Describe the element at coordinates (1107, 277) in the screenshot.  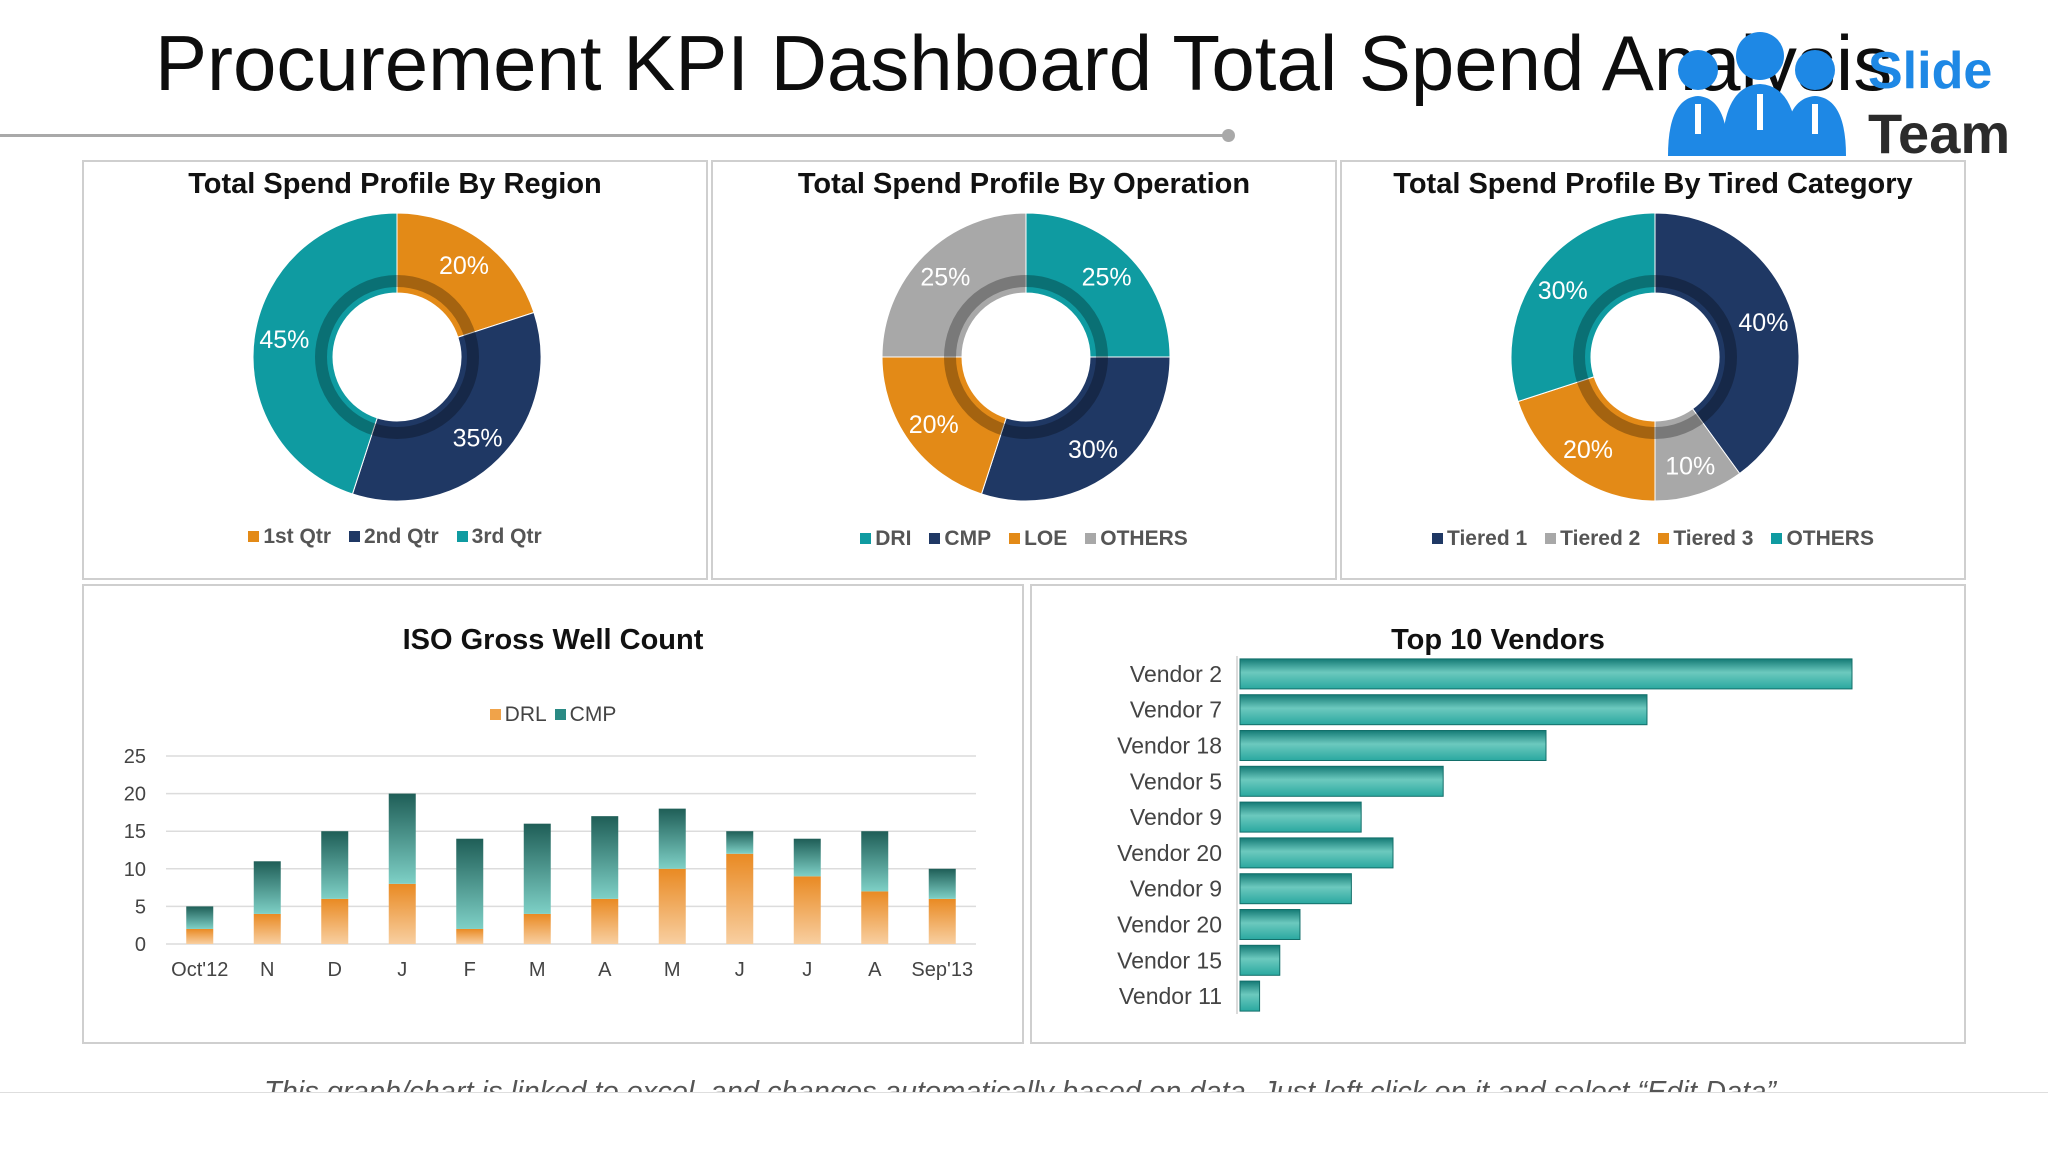
I see `slice-label-dri: 25%` at that location.